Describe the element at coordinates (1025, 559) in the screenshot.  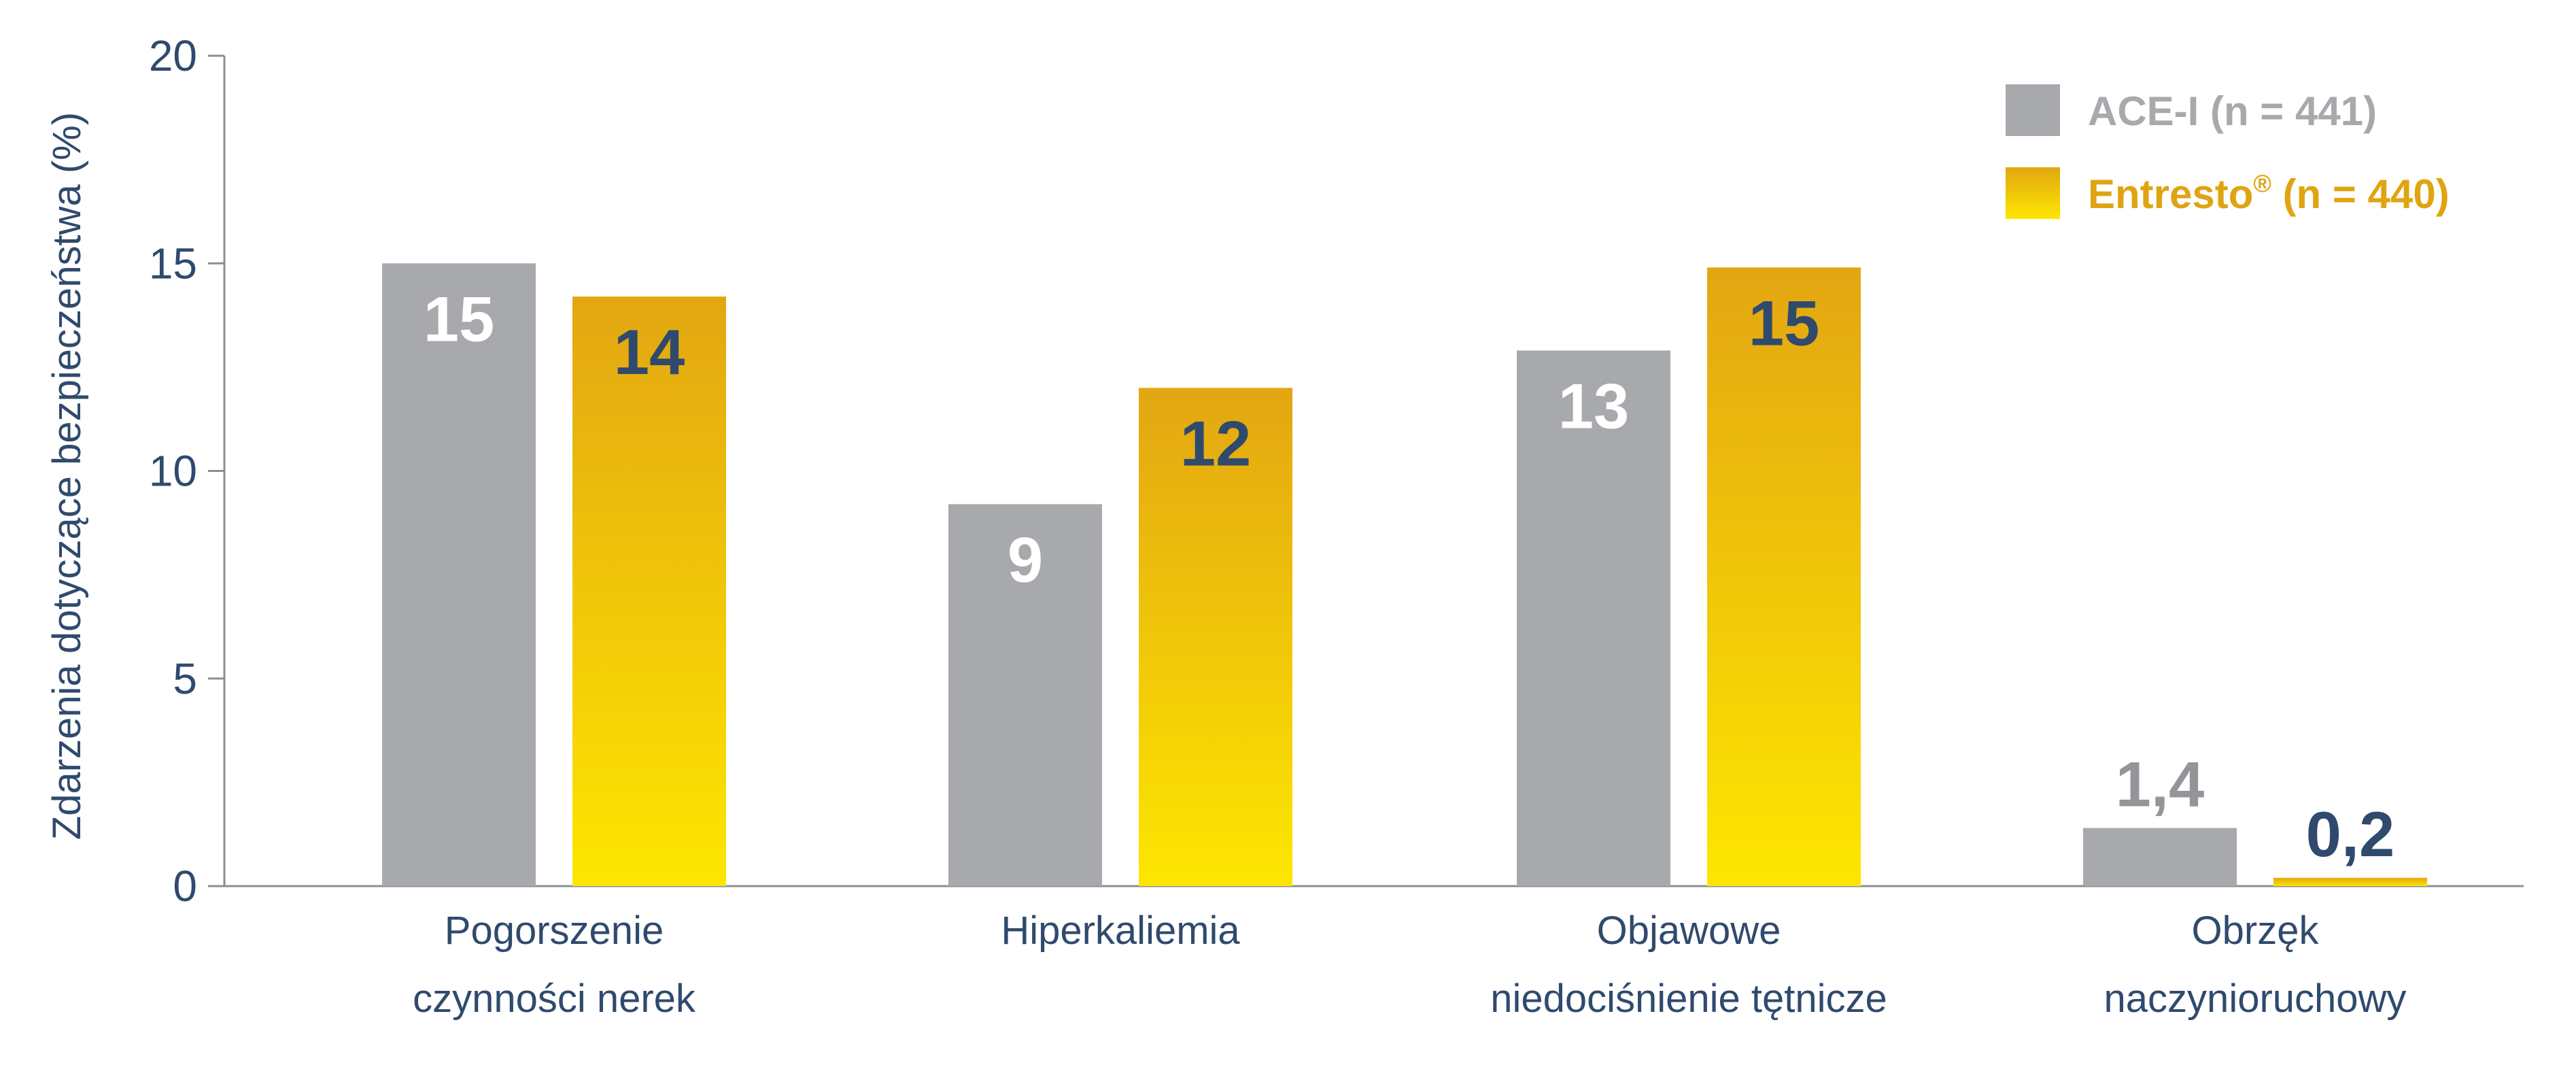
I see `value-label-ace-i: 9` at that location.